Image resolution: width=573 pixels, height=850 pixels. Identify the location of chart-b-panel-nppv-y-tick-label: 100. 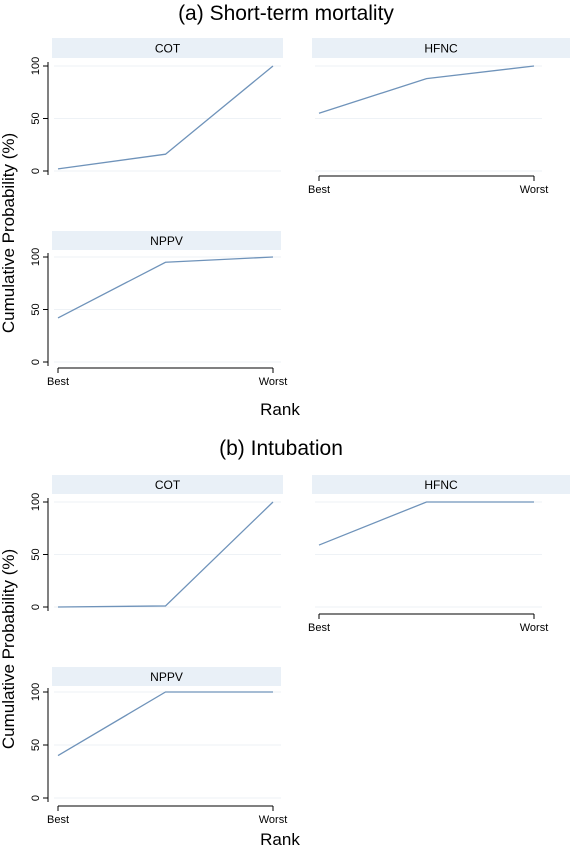
(36, 692).